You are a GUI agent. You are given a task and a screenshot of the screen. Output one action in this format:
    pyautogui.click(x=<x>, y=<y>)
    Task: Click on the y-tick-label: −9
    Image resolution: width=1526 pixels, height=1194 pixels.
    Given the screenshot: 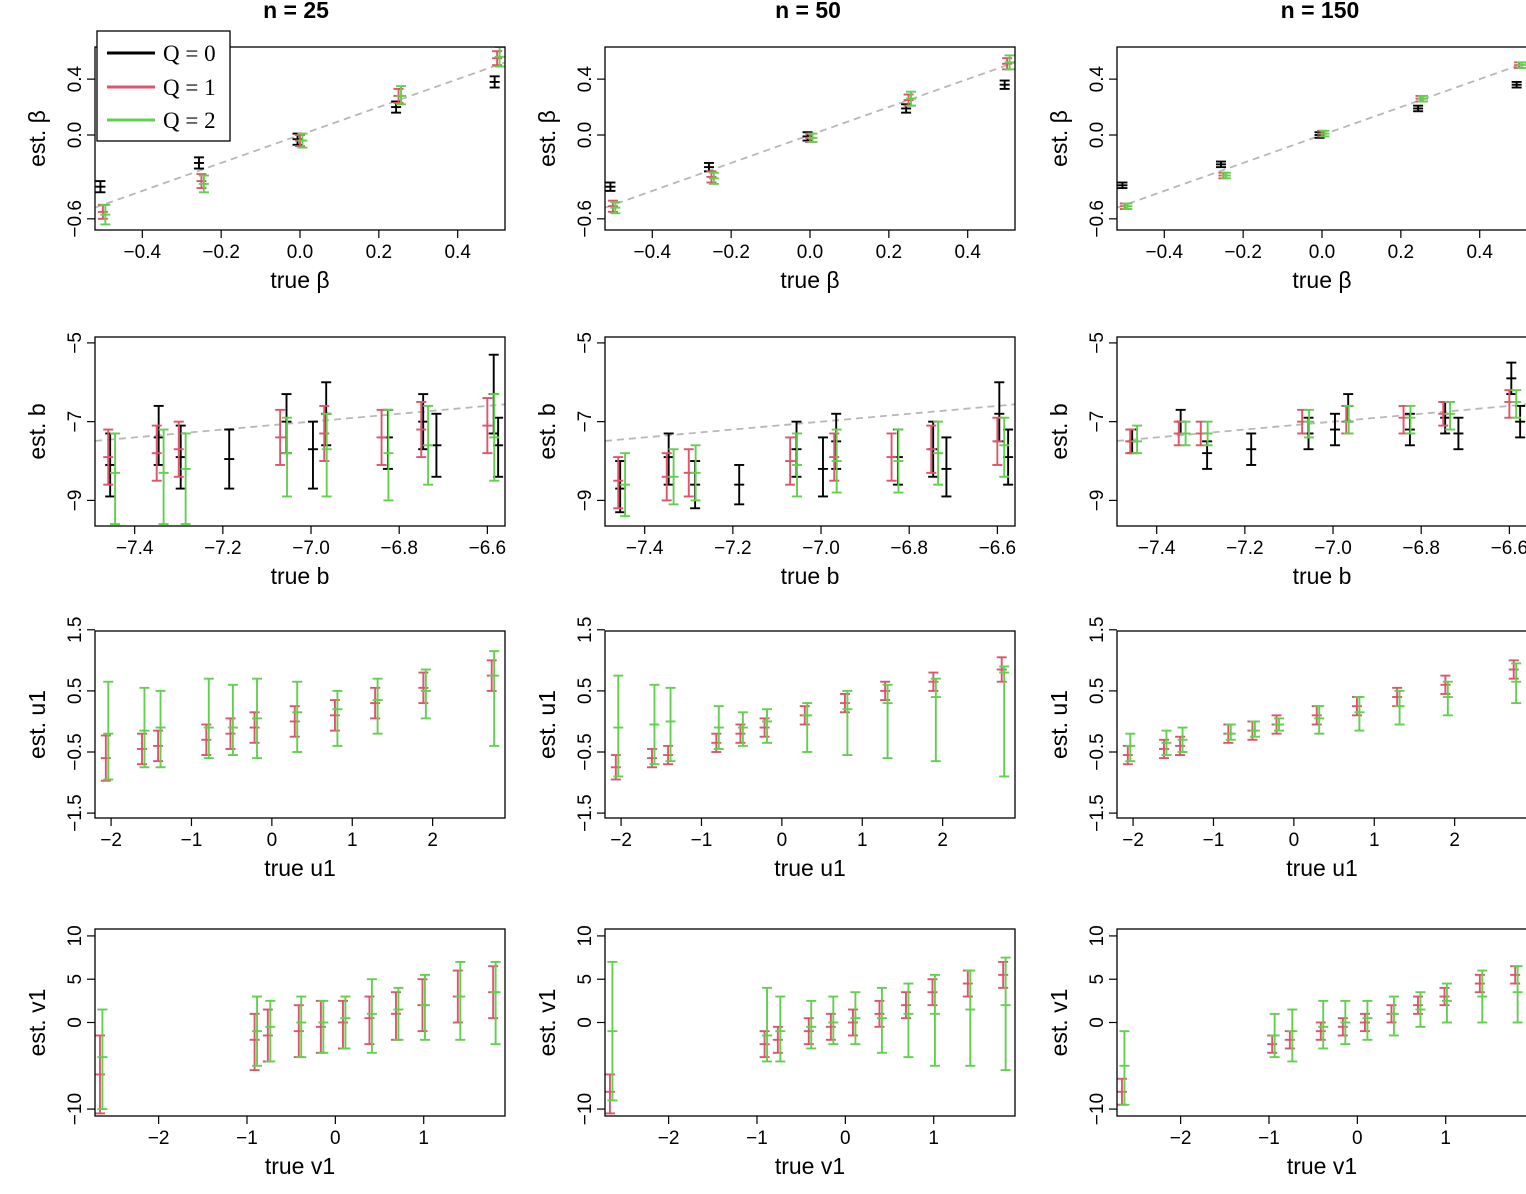 What is the action you would take?
    pyautogui.click(x=1097, y=501)
    